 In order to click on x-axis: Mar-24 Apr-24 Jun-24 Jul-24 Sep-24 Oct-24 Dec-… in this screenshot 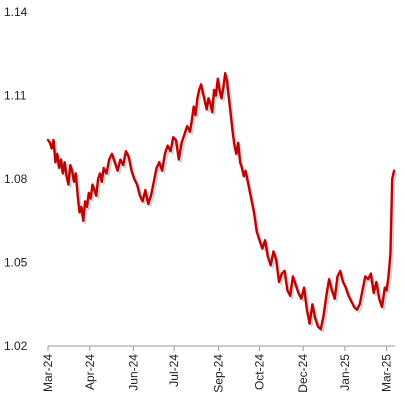, I will do `click(218, 369)`.